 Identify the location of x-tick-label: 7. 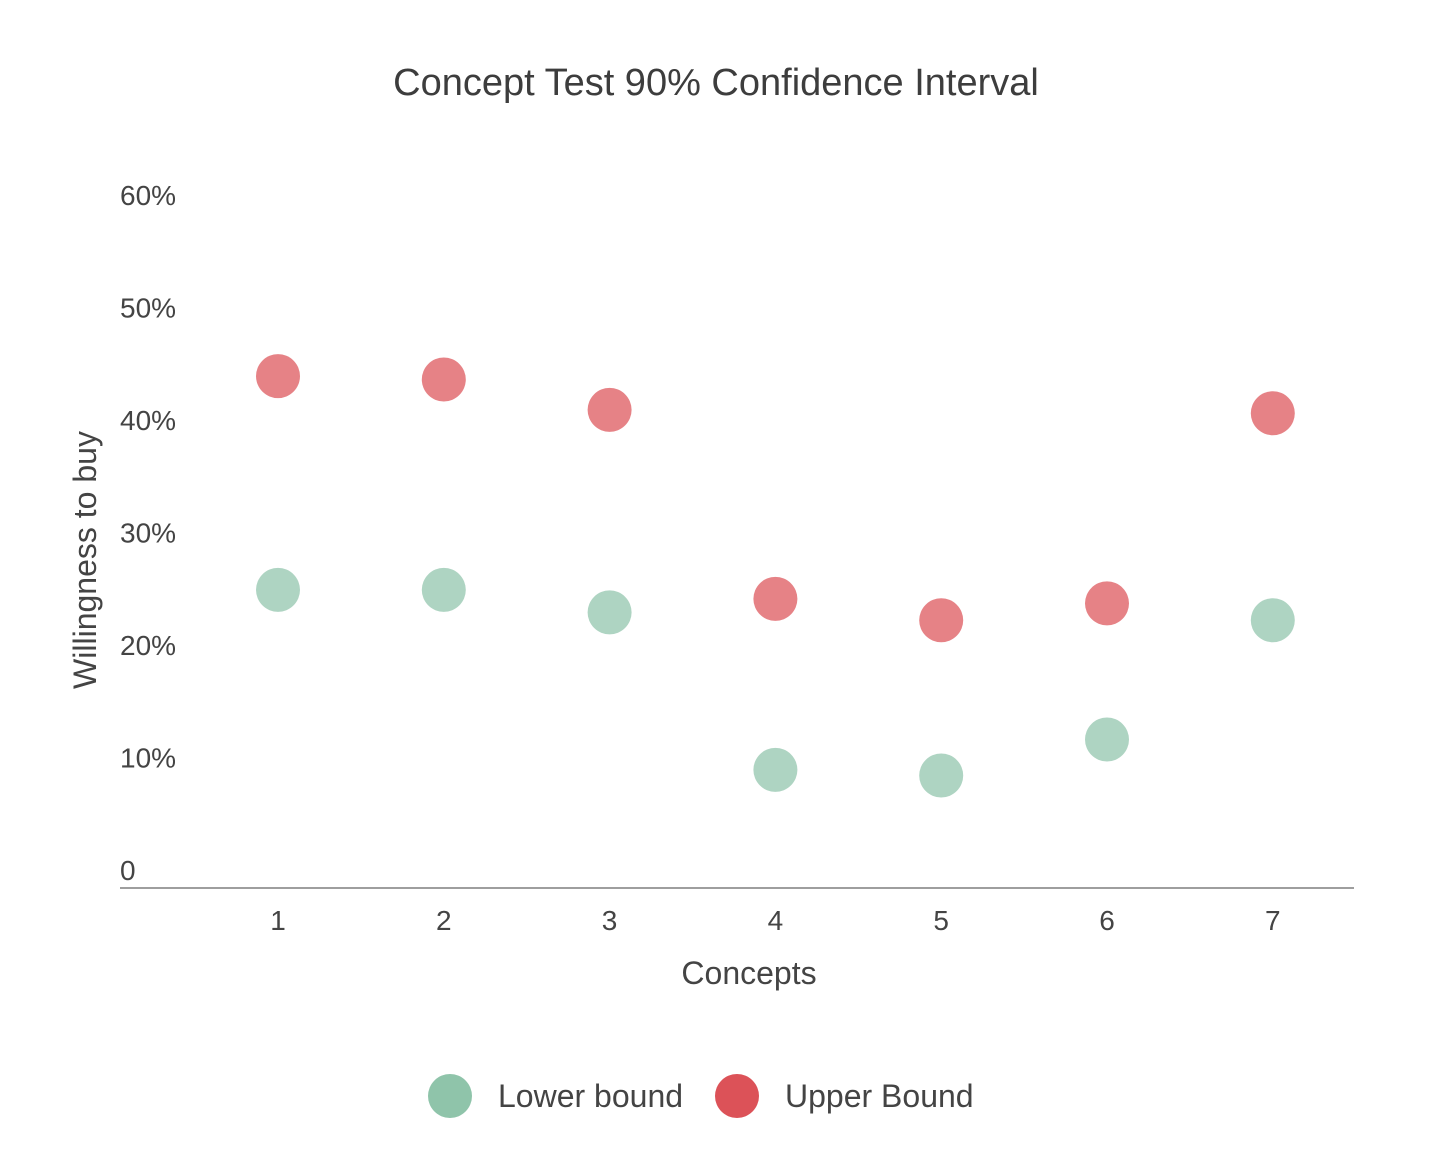
(1273, 920).